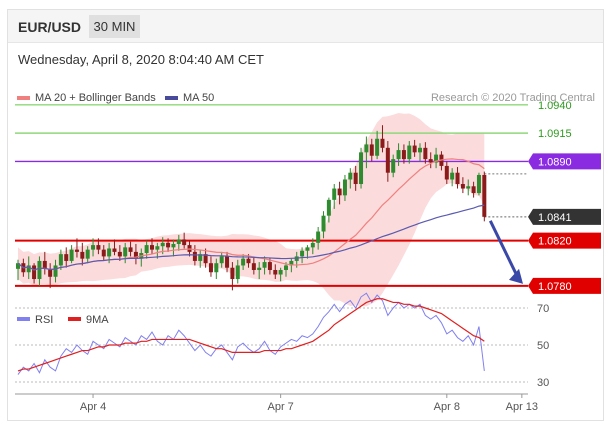  Describe the element at coordinates (93, 407) in the screenshot. I see `x-tick-label-Apr-4: Apr 4` at that location.